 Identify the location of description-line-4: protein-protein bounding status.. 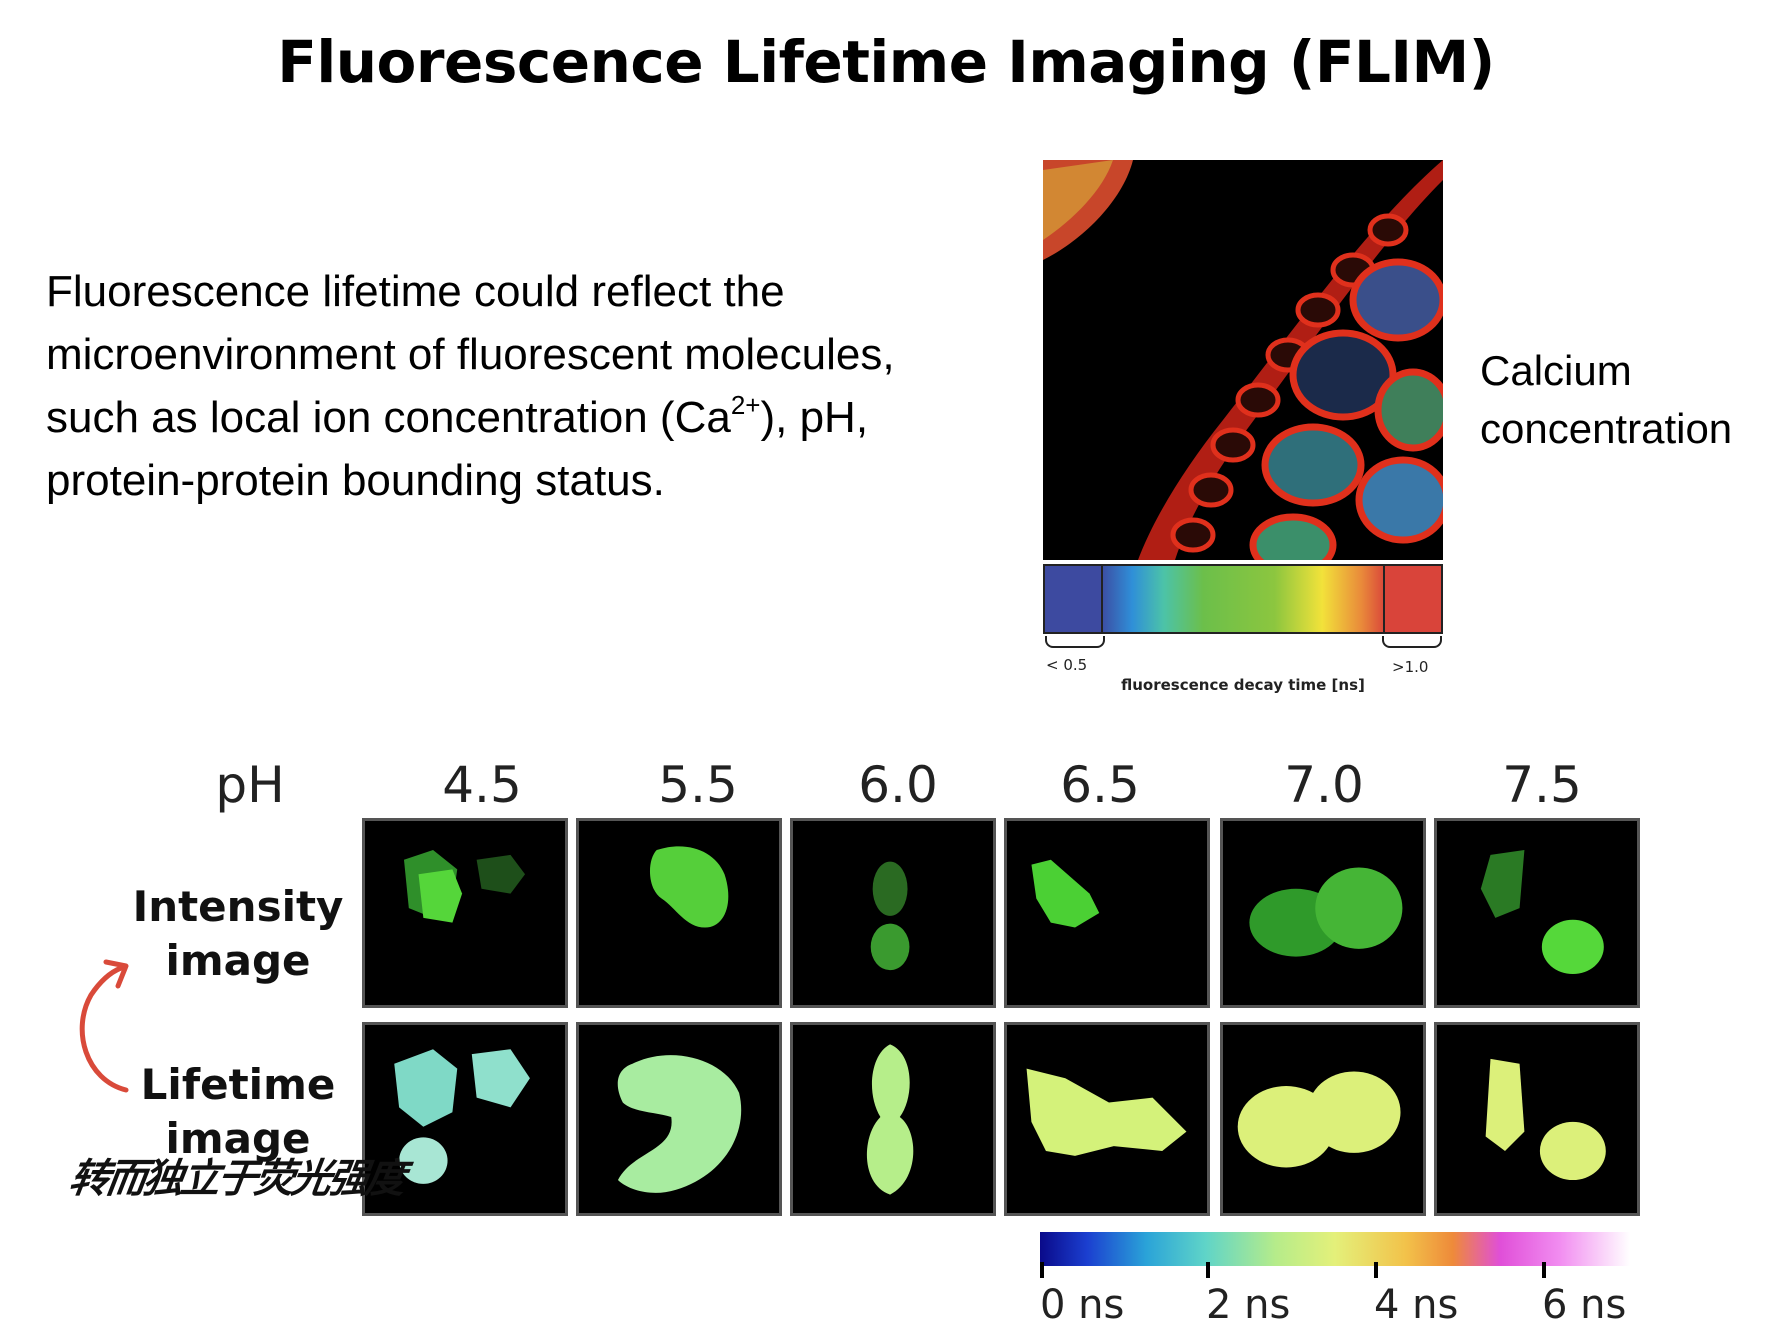
(355, 480).